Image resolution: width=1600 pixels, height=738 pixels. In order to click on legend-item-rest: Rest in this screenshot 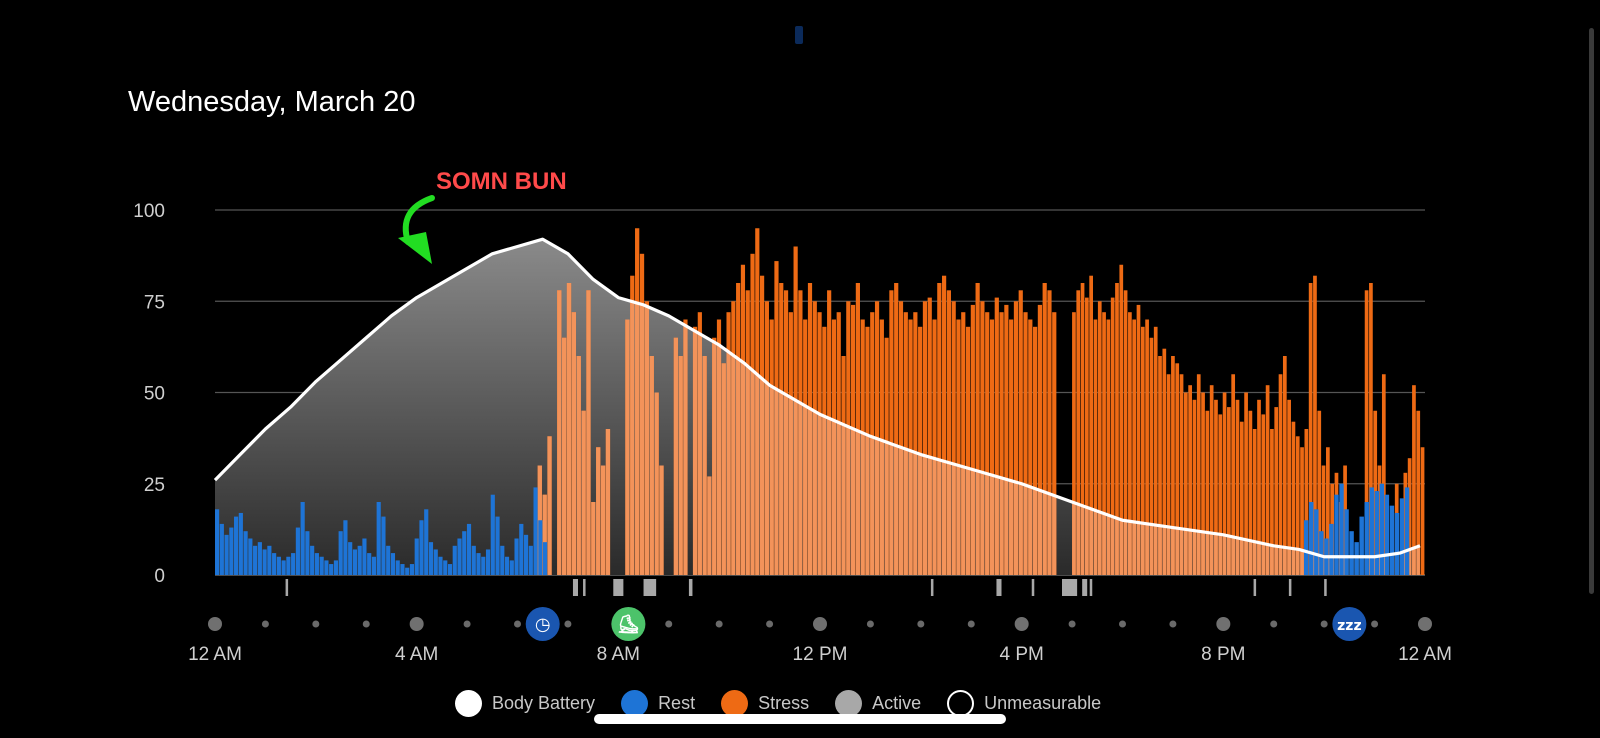, I will do `click(658, 703)`.